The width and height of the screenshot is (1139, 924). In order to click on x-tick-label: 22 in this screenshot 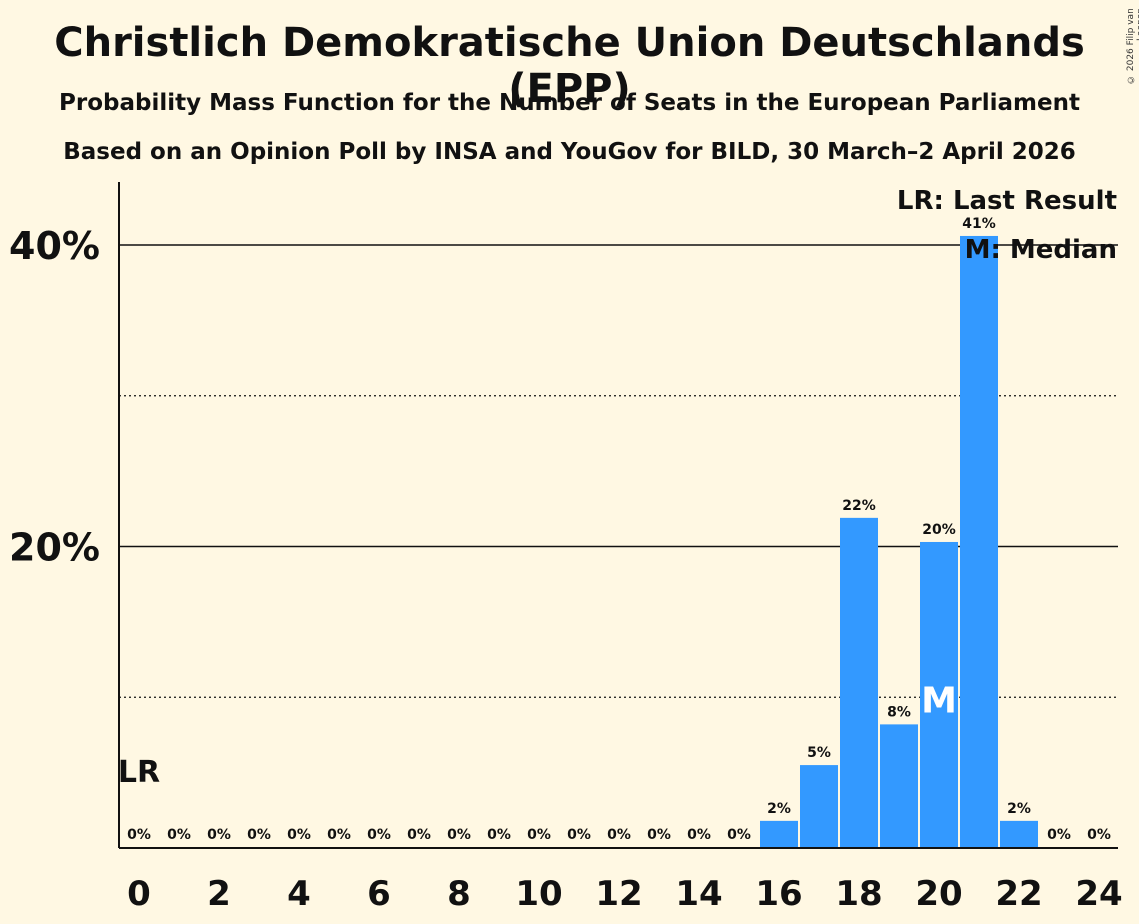, I will do `click(1018, 894)`.